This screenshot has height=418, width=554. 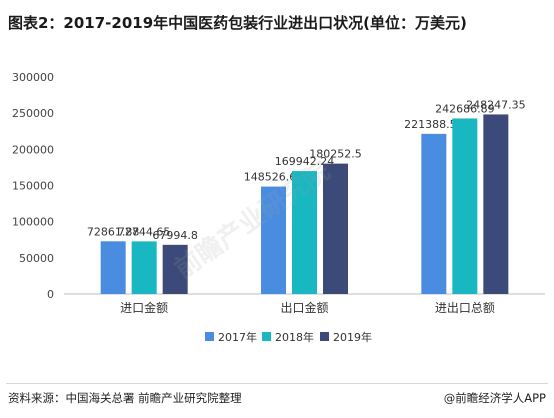 I want to click on x-tick-label: 进口金额, so click(x=144, y=307).